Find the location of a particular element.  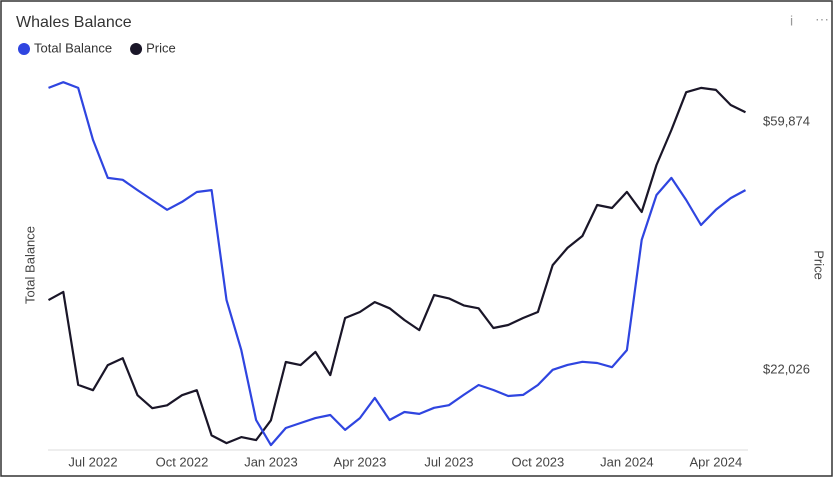

x-tick-label: Jul 2023 is located at coordinates (448, 461).